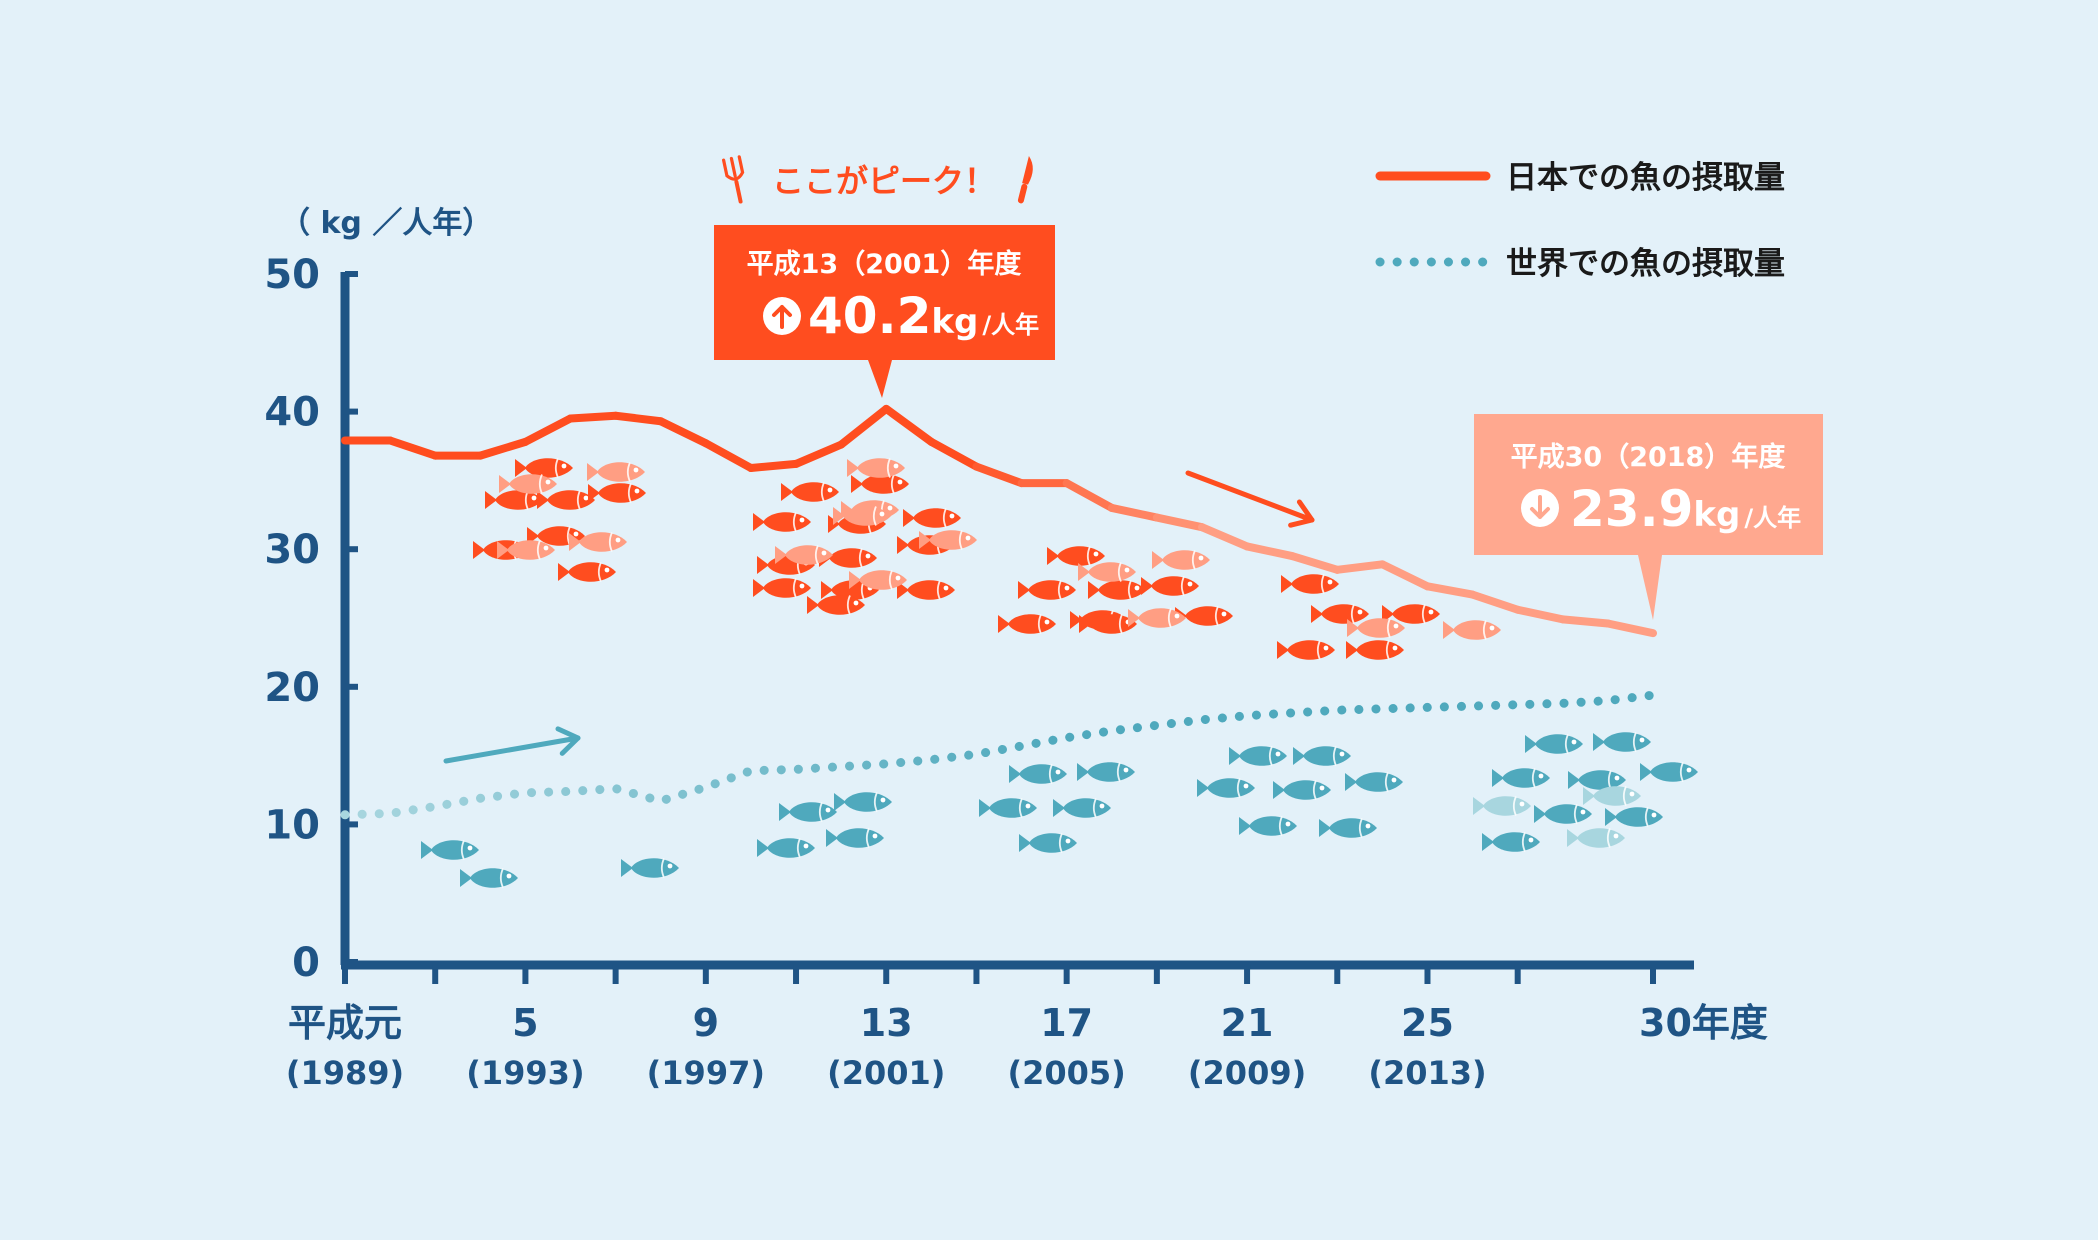 The image size is (2098, 1240). I want to click on x-tick-label: 17, so click(1066, 1023).